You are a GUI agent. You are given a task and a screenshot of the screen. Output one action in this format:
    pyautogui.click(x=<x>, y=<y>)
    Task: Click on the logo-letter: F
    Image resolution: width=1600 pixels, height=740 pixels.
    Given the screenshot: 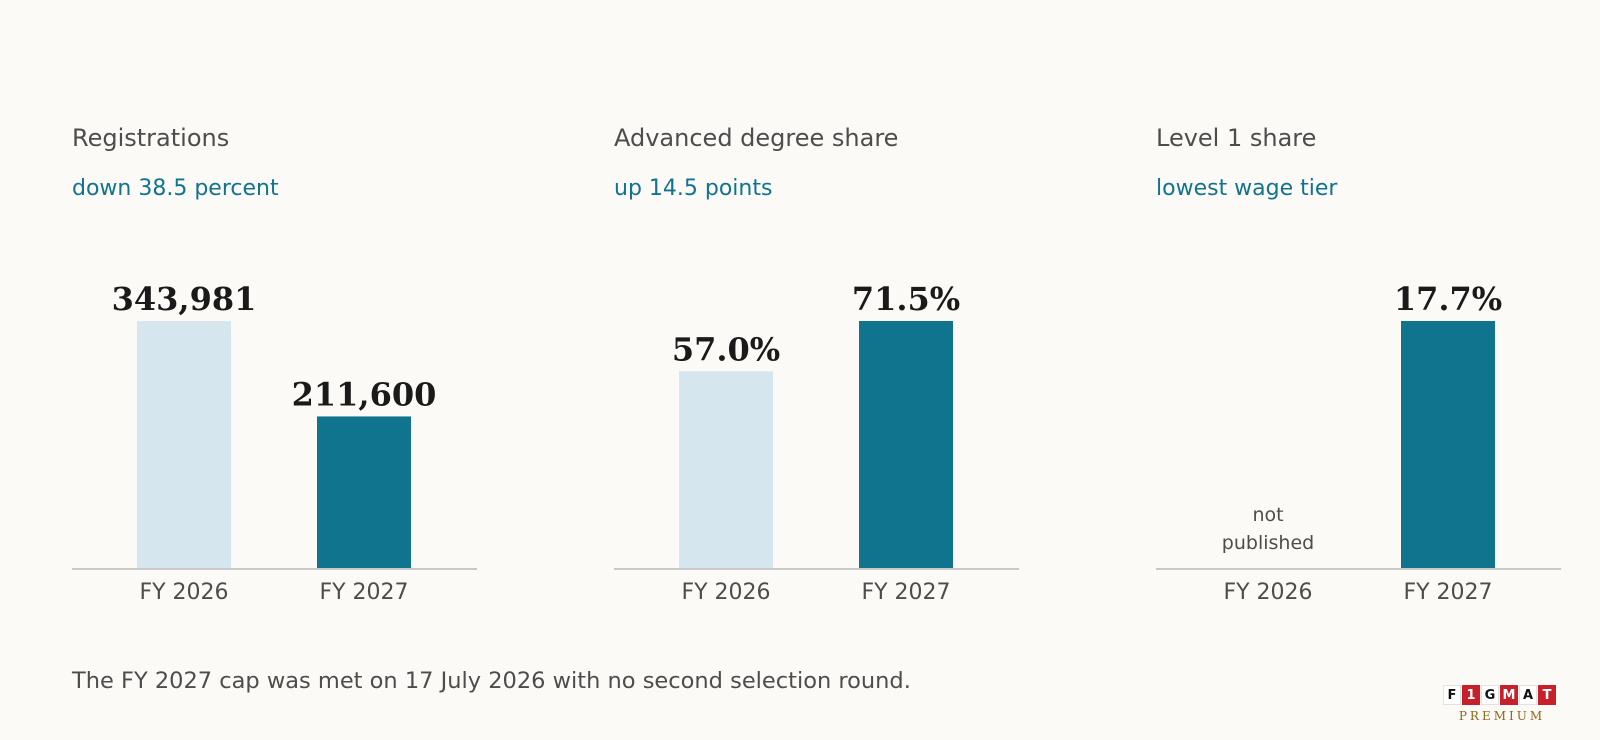 What is the action you would take?
    pyautogui.click(x=1452, y=695)
    